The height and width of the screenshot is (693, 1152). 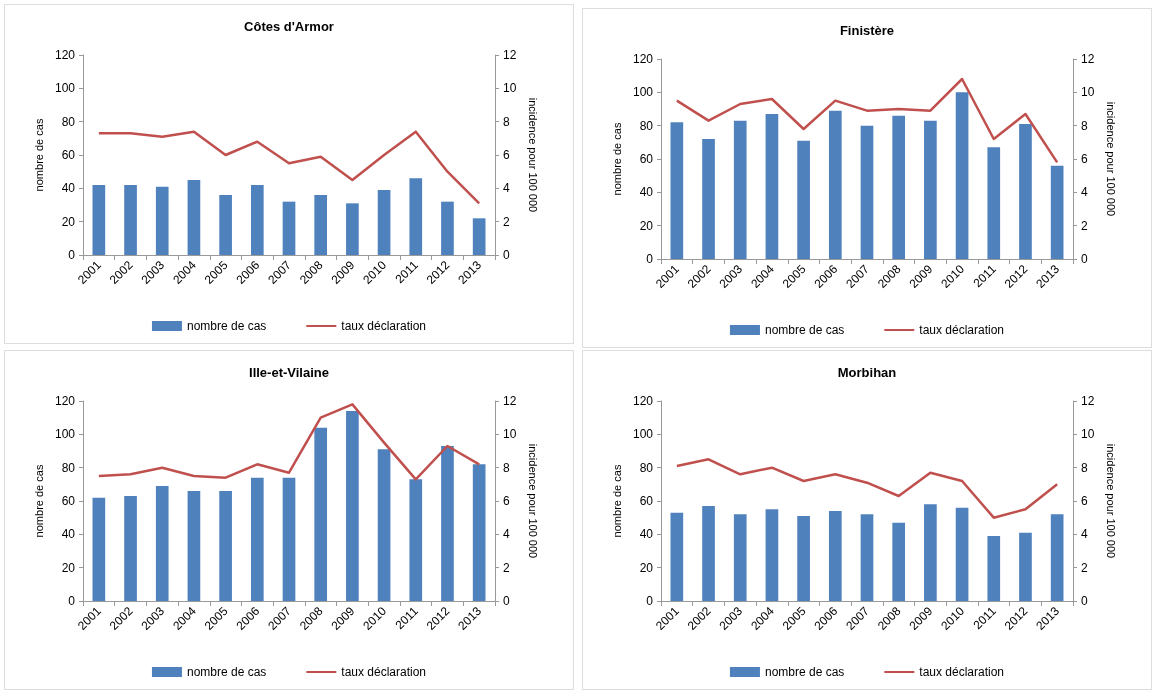 I want to click on chart-title: Finistère, so click(x=867, y=30).